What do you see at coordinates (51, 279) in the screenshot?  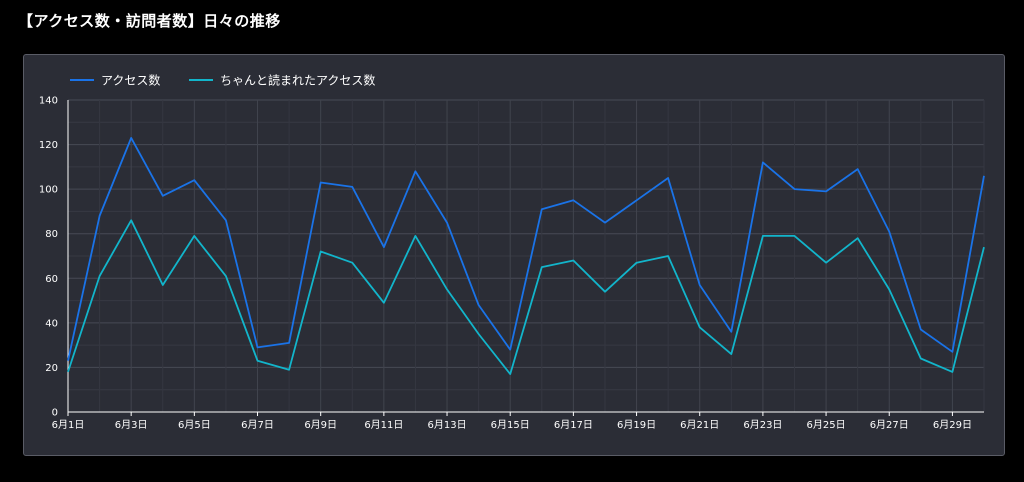 I see `y-tick-label: 60` at bounding box center [51, 279].